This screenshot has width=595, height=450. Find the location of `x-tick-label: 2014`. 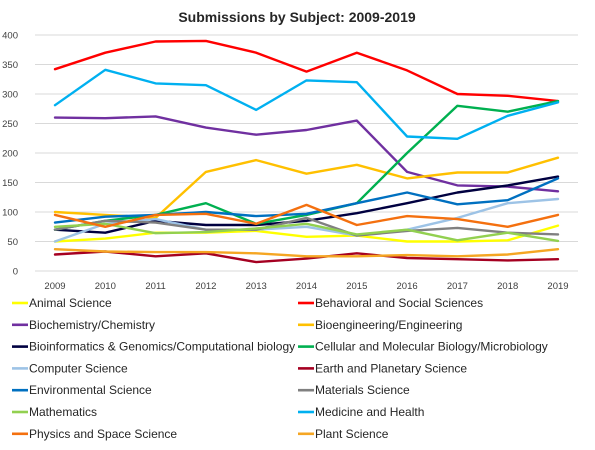

x-tick-label: 2014 is located at coordinates (306, 286).